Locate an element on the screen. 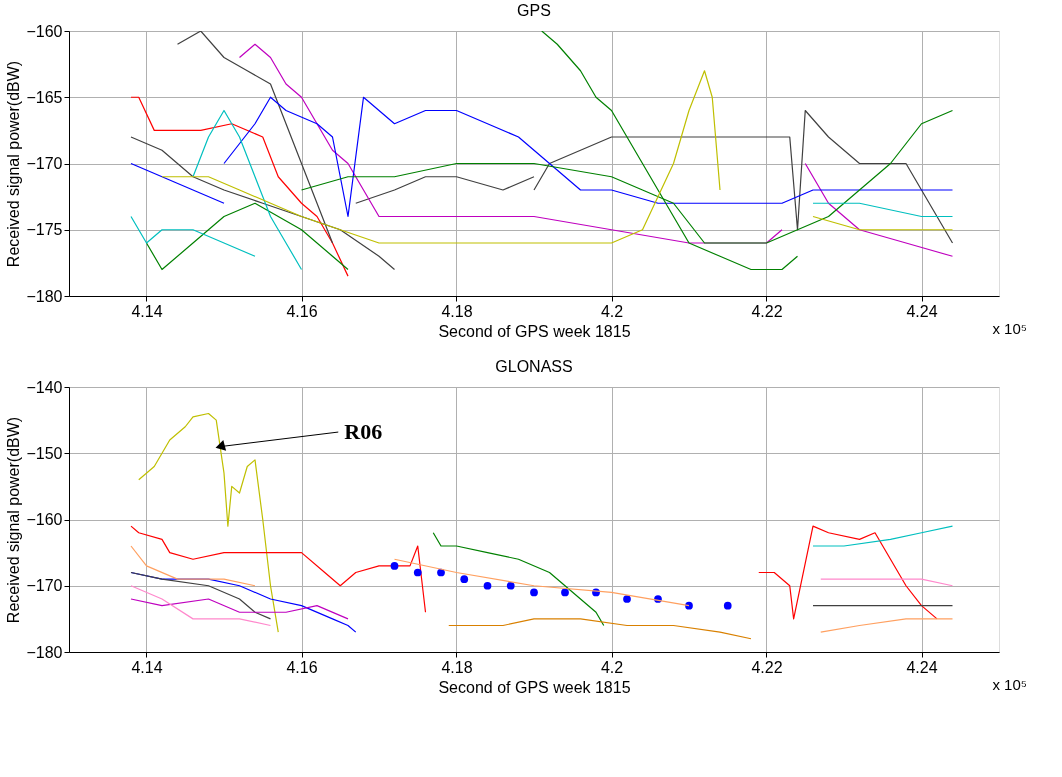 The height and width of the screenshot is (777, 1062). chart-title: GPS is located at coordinates (534, 10).